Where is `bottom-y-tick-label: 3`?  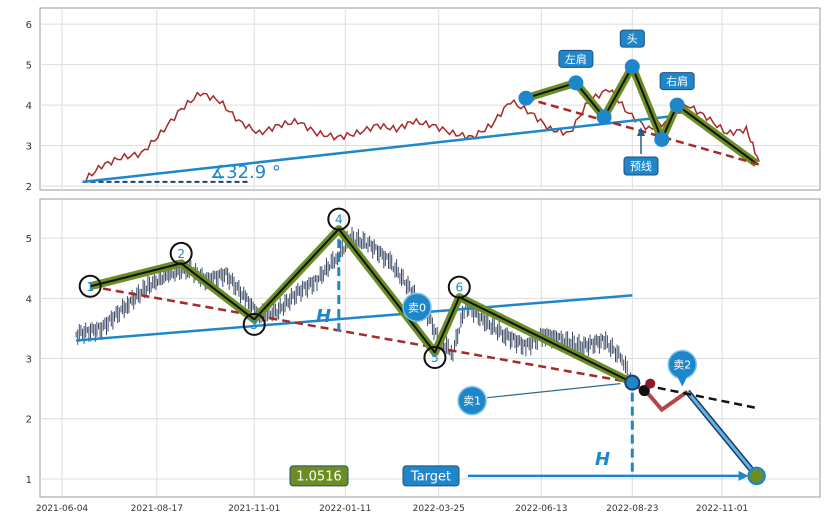 bottom-y-tick-label: 3 is located at coordinates (29, 360).